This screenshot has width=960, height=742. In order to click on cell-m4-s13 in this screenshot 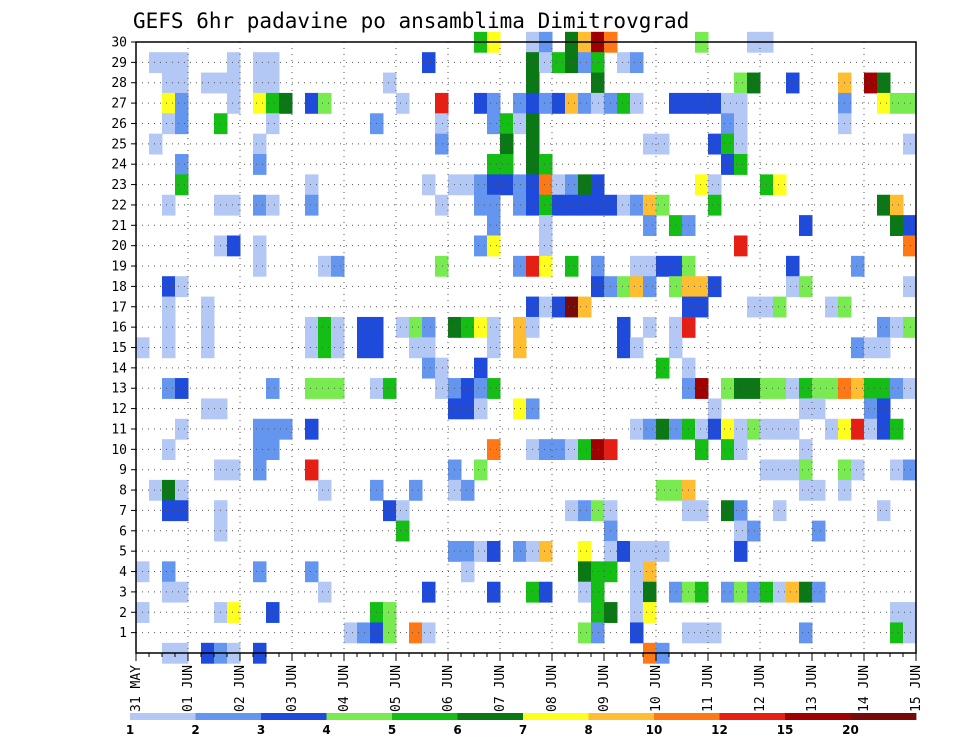, I will do `click(312, 572)`.